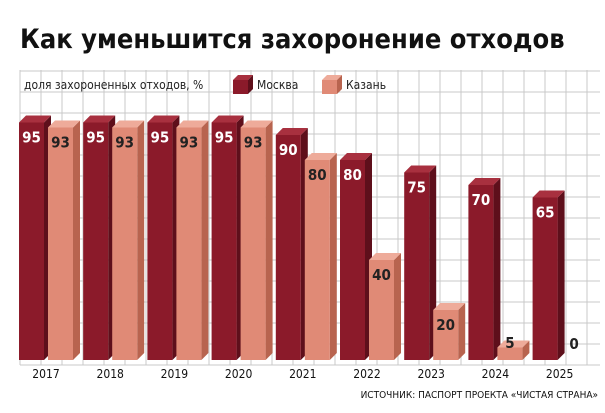 The height and width of the screenshot is (413, 605). What do you see at coordinates (45, 374) in the screenshot?
I see `x-tick-2017: 2017` at bounding box center [45, 374].